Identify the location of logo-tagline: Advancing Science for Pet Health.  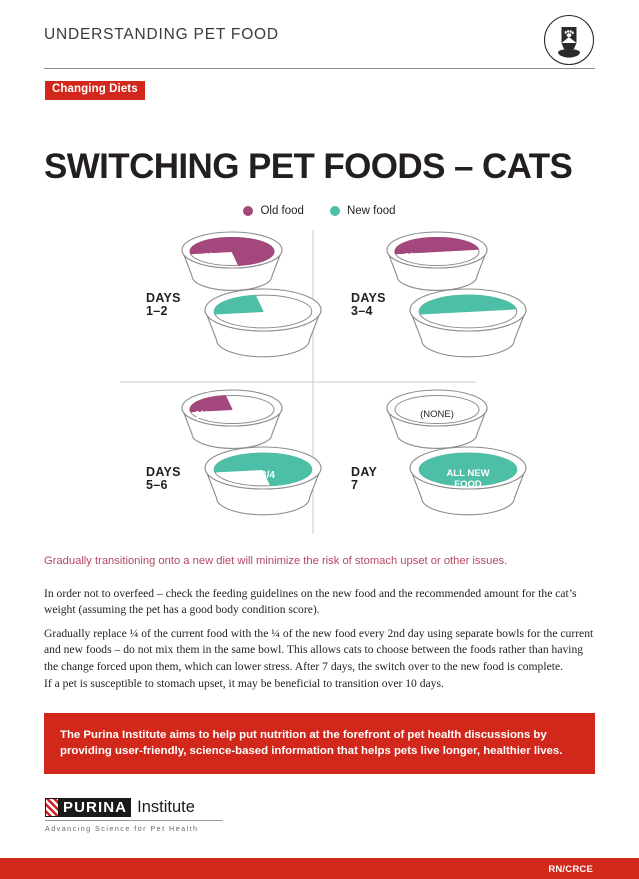
(122, 828).